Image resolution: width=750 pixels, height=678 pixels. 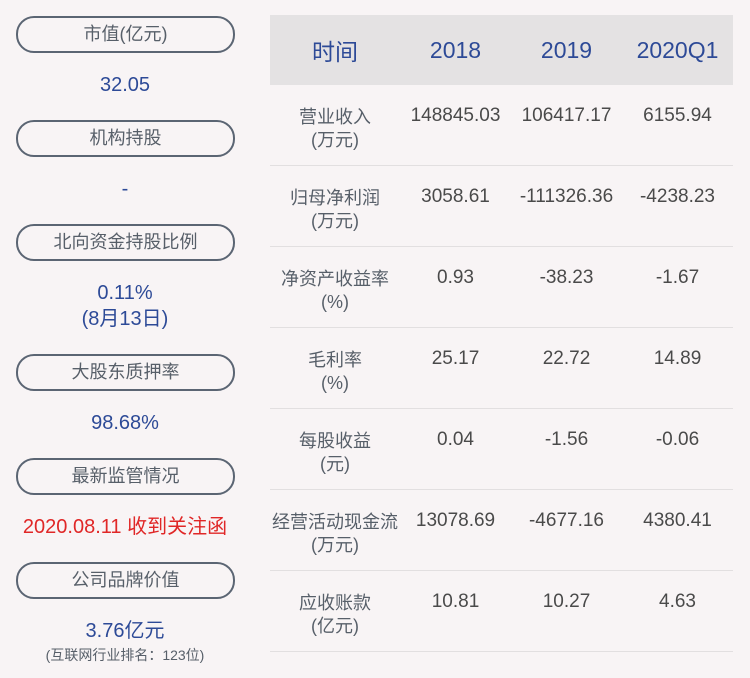 What do you see at coordinates (501, 530) in the screenshot?
I see `table-row: 经营活动现金流 (万元) 13078.69 -4677.16 4380.41` at bounding box center [501, 530].